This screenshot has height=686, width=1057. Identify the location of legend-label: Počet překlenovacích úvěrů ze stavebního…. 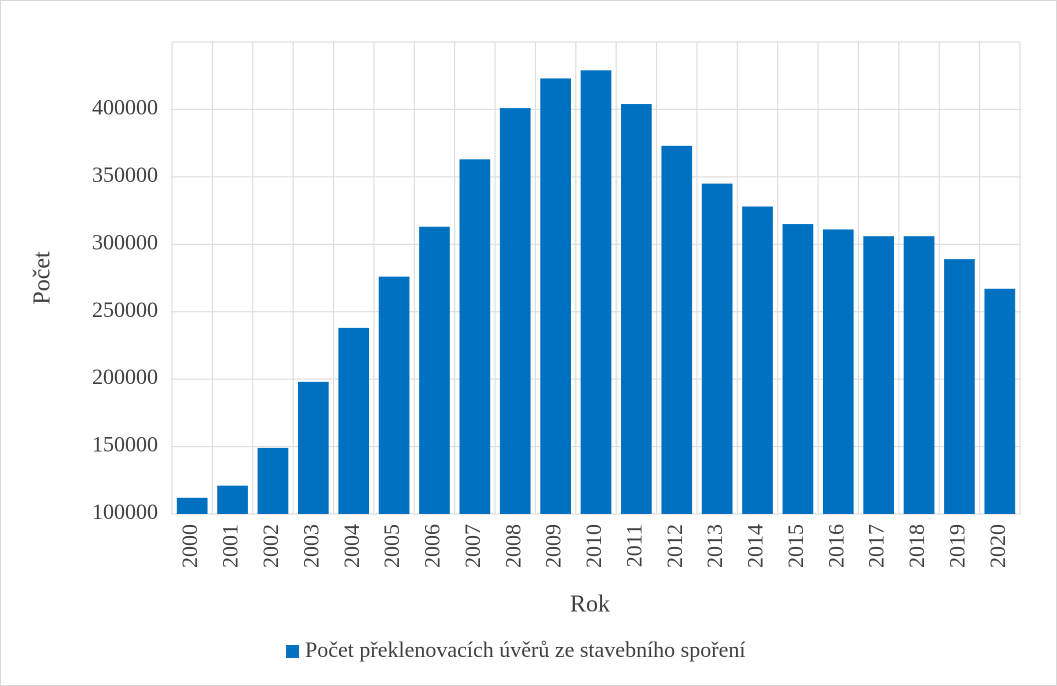
(525, 649).